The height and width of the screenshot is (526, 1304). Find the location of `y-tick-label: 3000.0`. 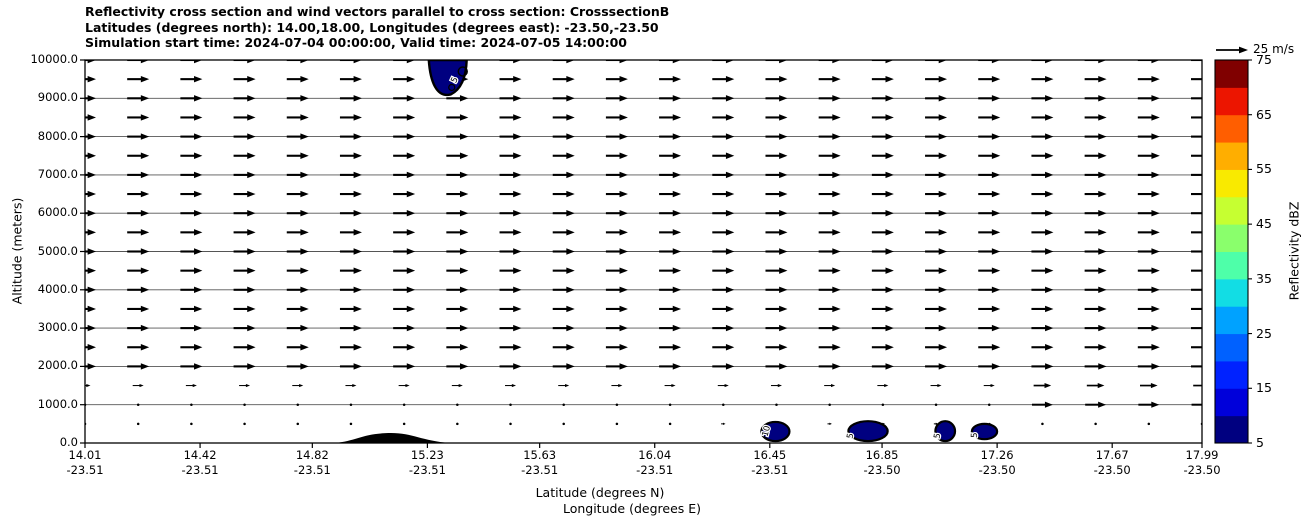

y-tick-label: 3000.0 is located at coordinates (57, 327).